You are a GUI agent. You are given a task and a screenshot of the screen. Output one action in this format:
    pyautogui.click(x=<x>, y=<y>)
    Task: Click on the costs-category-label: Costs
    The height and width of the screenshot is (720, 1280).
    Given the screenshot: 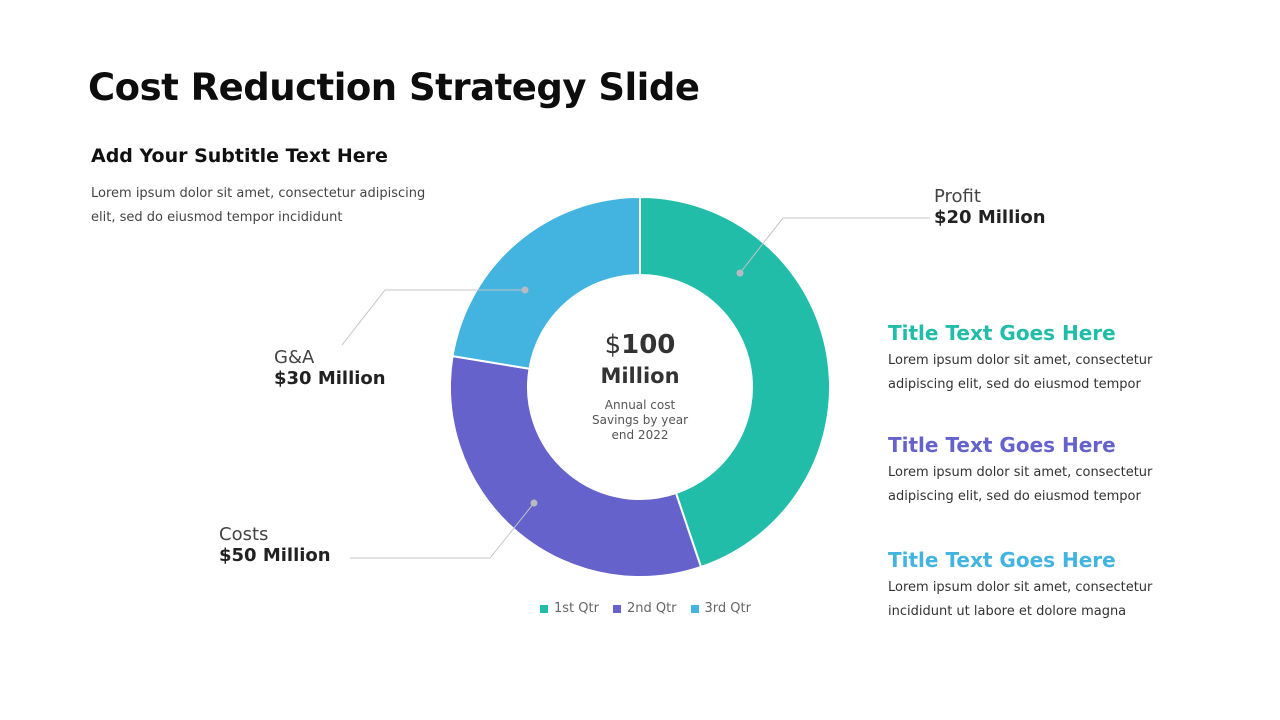 What is the action you would take?
    pyautogui.click(x=244, y=534)
    